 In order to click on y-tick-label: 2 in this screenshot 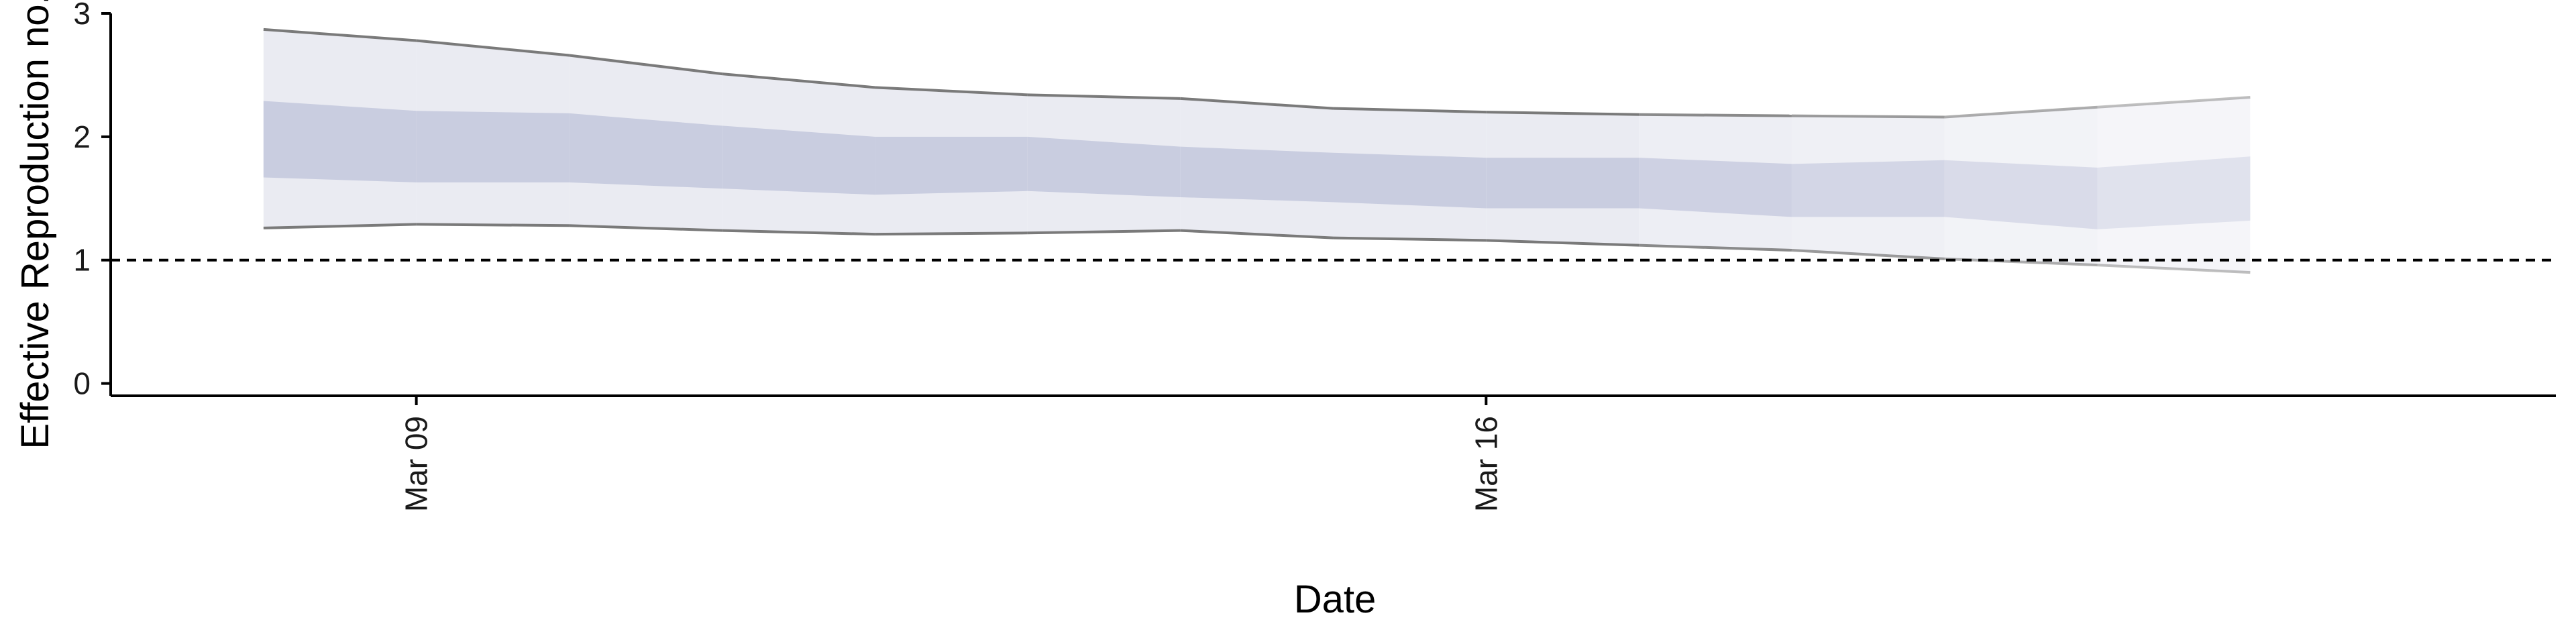, I will do `click(82, 136)`.